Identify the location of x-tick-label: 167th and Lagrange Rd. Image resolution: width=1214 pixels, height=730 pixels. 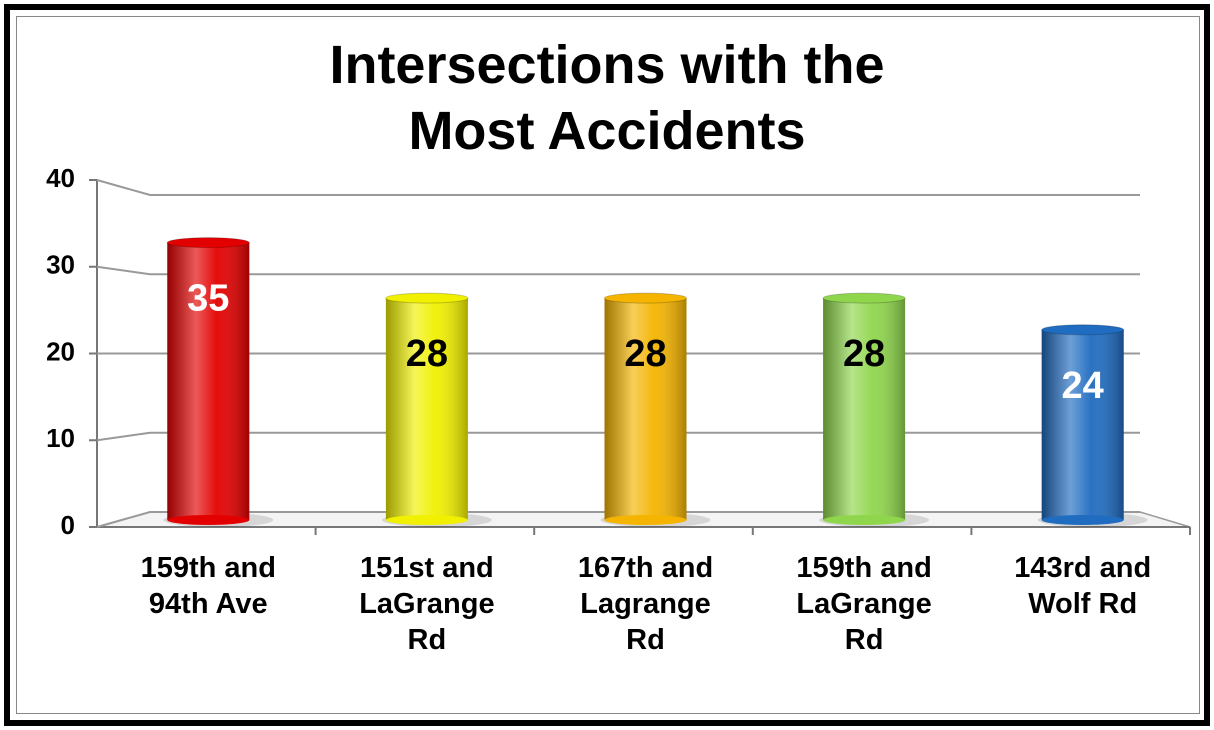
(645, 604).